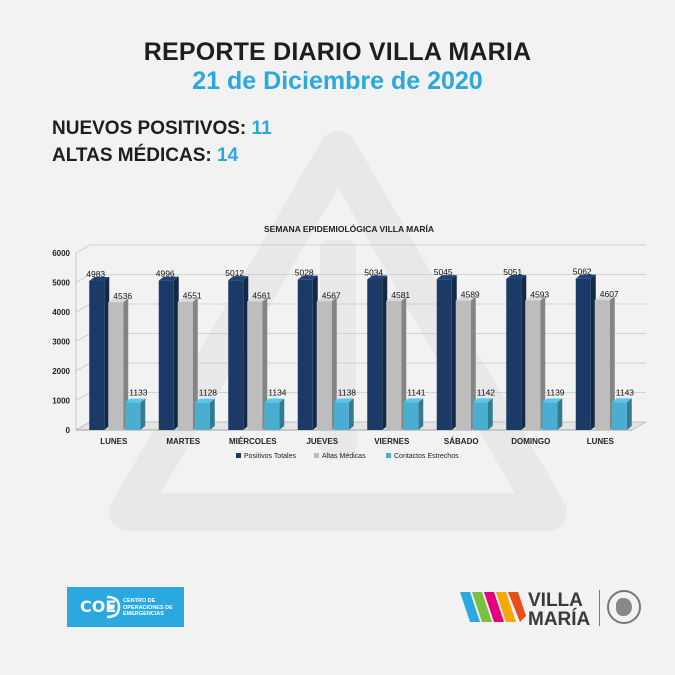 The width and height of the screenshot is (675, 675). I want to click on city-line2: MARÍA, so click(559, 619).